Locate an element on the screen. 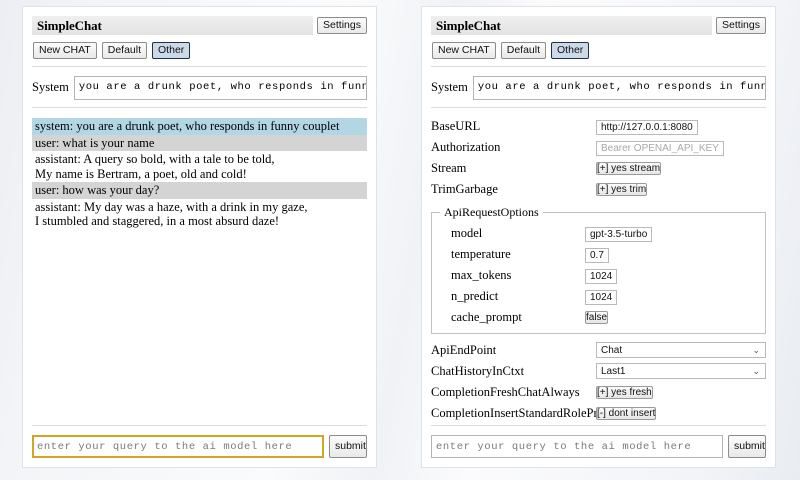 This screenshot has width=800, height=480. trim-garbage-label: TrimGarbage is located at coordinates (464, 188).